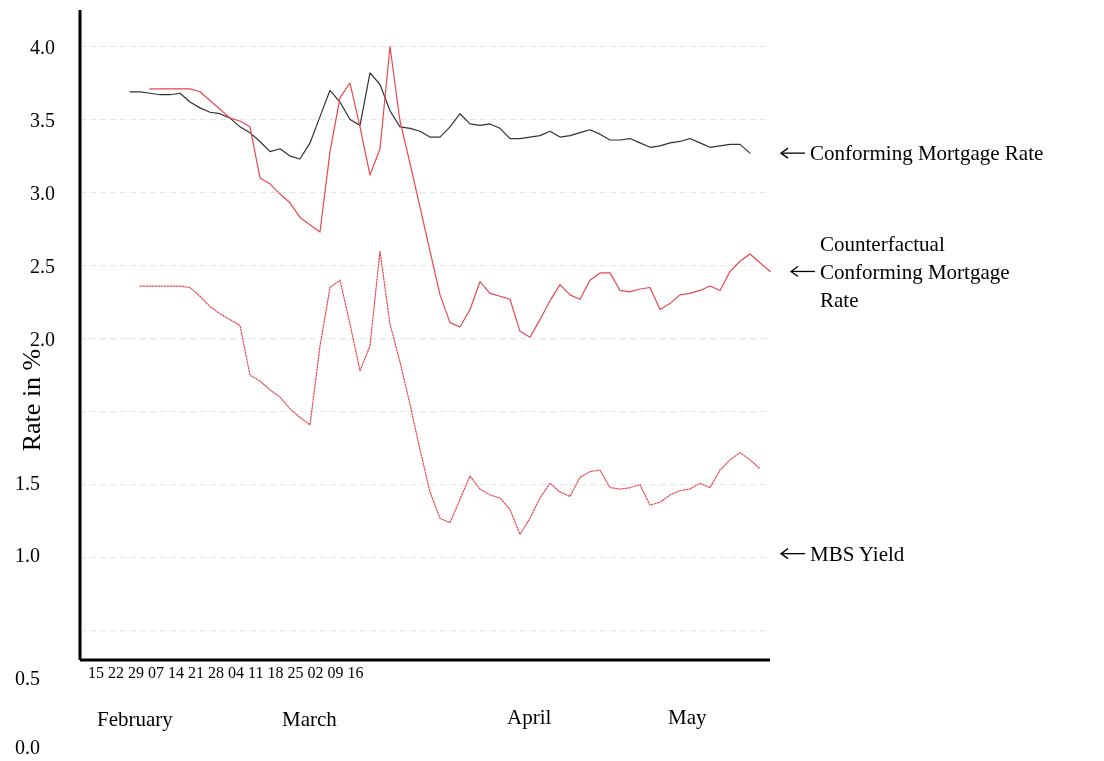 The height and width of the screenshot is (761, 1104). Describe the element at coordinates (915, 271) in the screenshot. I see `text: Counterfactual Conforming Mortgage Rate` at that location.